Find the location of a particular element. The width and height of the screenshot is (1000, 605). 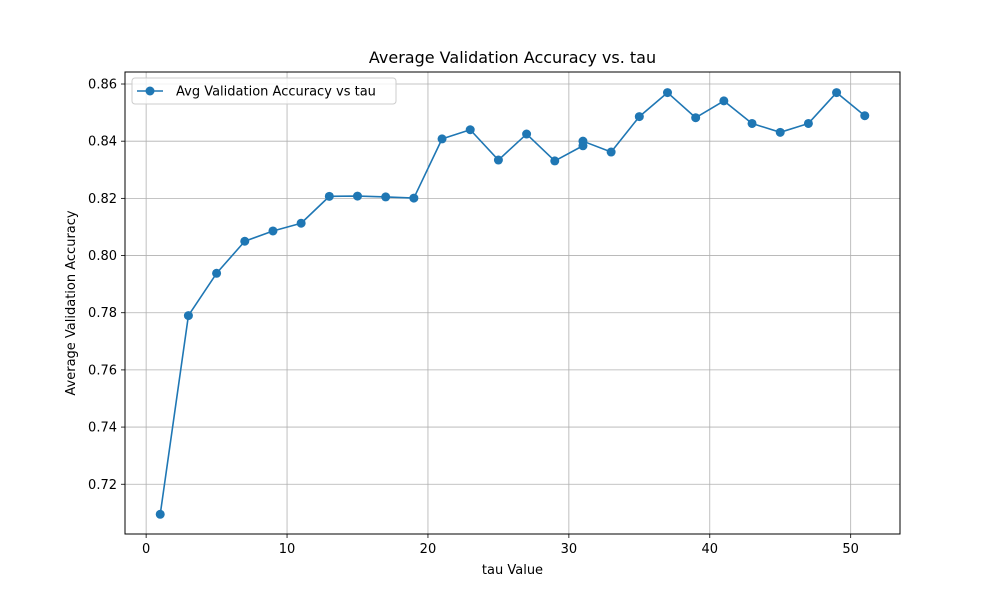

y-tick-label: 0.74 is located at coordinates (102, 428).